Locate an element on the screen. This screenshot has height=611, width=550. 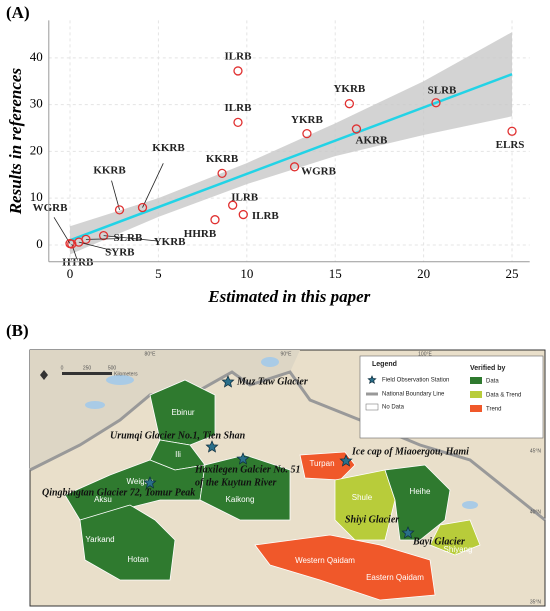
legend-label: Data & Trend is located at coordinates (503, 396).